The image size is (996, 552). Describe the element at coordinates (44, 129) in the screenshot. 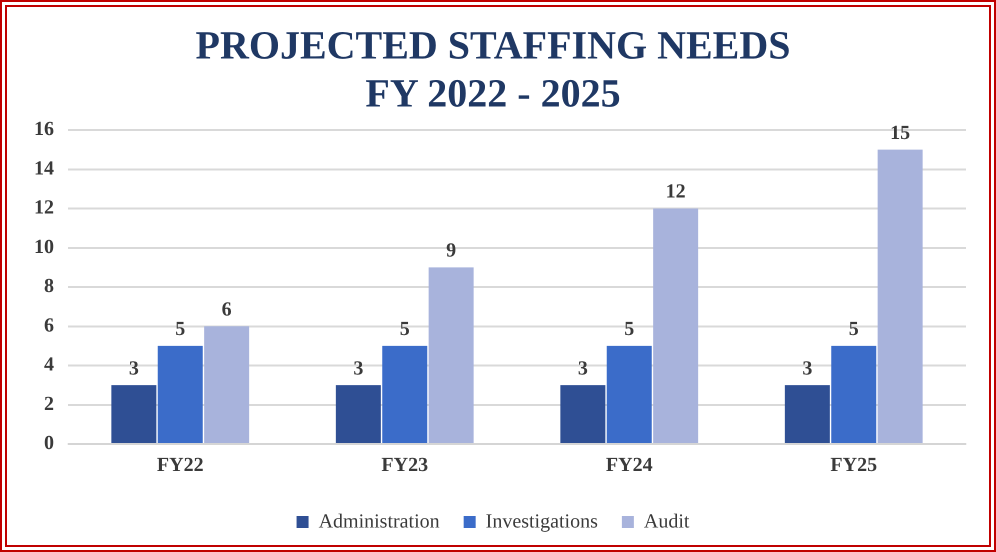

I see `y-tick-label: 16` at that location.